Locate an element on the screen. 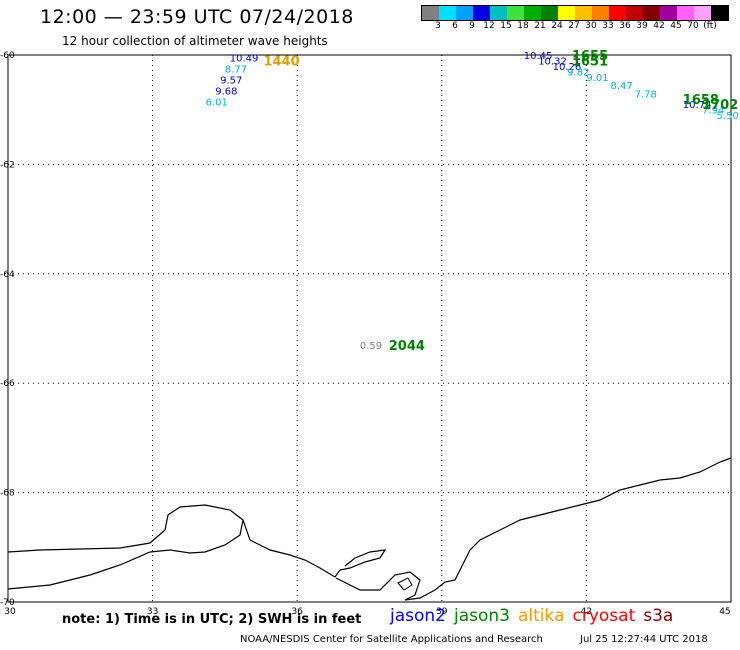 This screenshot has width=740, height=650. time-label: 2044 is located at coordinates (407, 346).